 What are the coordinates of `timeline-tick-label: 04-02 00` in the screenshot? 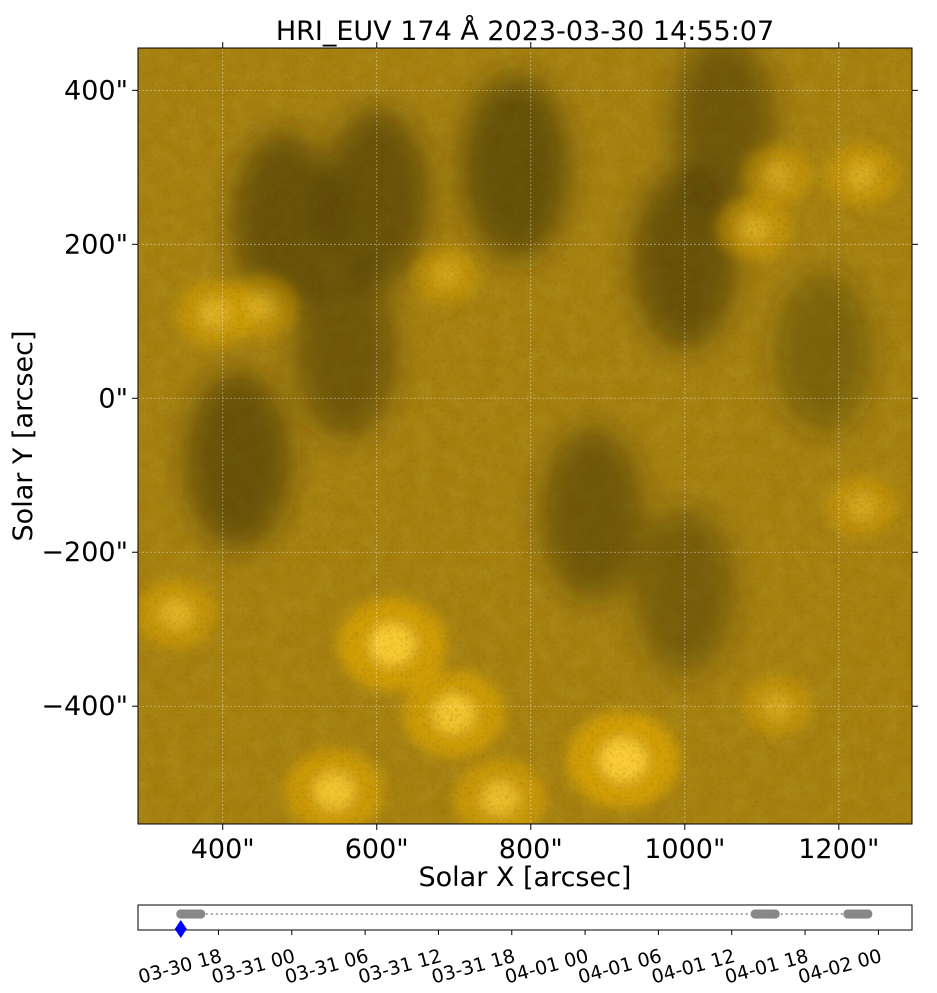 It's located at (840, 966).